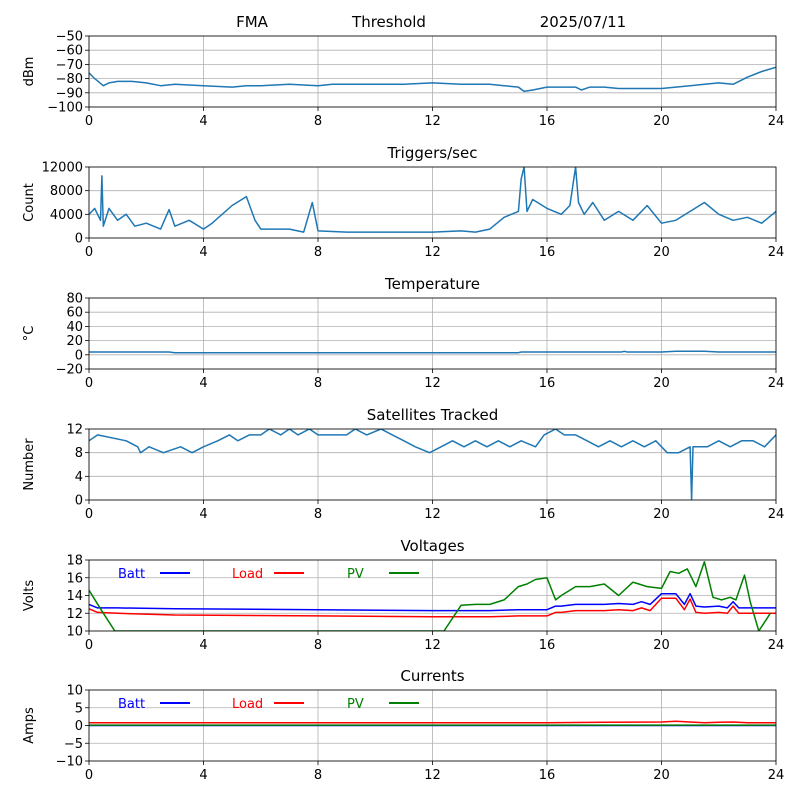 This screenshot has height=800, width=800. Describe the element at coordinates (252, 22) in the screenshot. I see `header-station: FMA` at that location.